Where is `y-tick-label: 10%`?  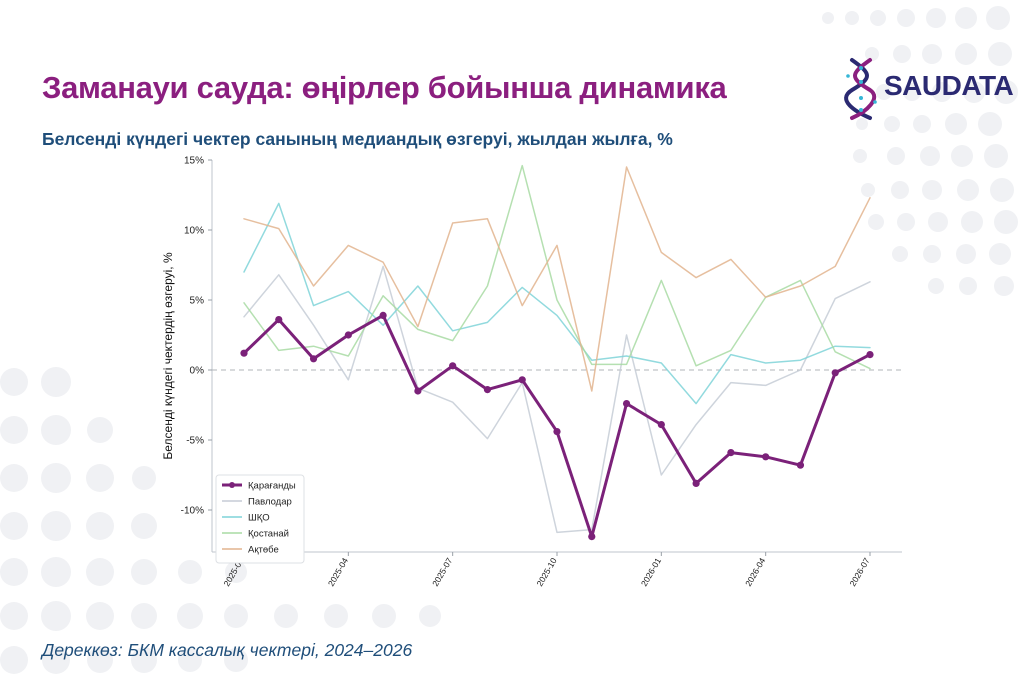 y-tick-label: 10% is located at coordinates (194, 231).